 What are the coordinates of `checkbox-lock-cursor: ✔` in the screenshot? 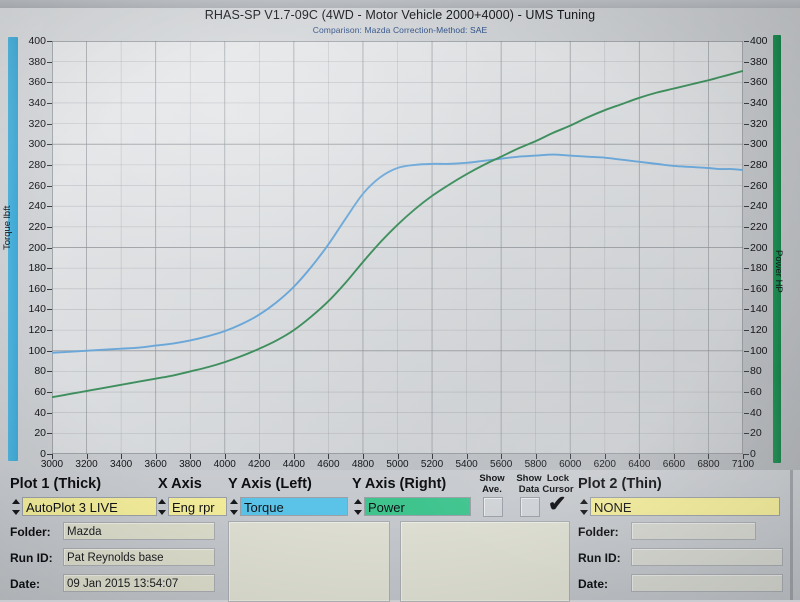 It's located at (558, 504).